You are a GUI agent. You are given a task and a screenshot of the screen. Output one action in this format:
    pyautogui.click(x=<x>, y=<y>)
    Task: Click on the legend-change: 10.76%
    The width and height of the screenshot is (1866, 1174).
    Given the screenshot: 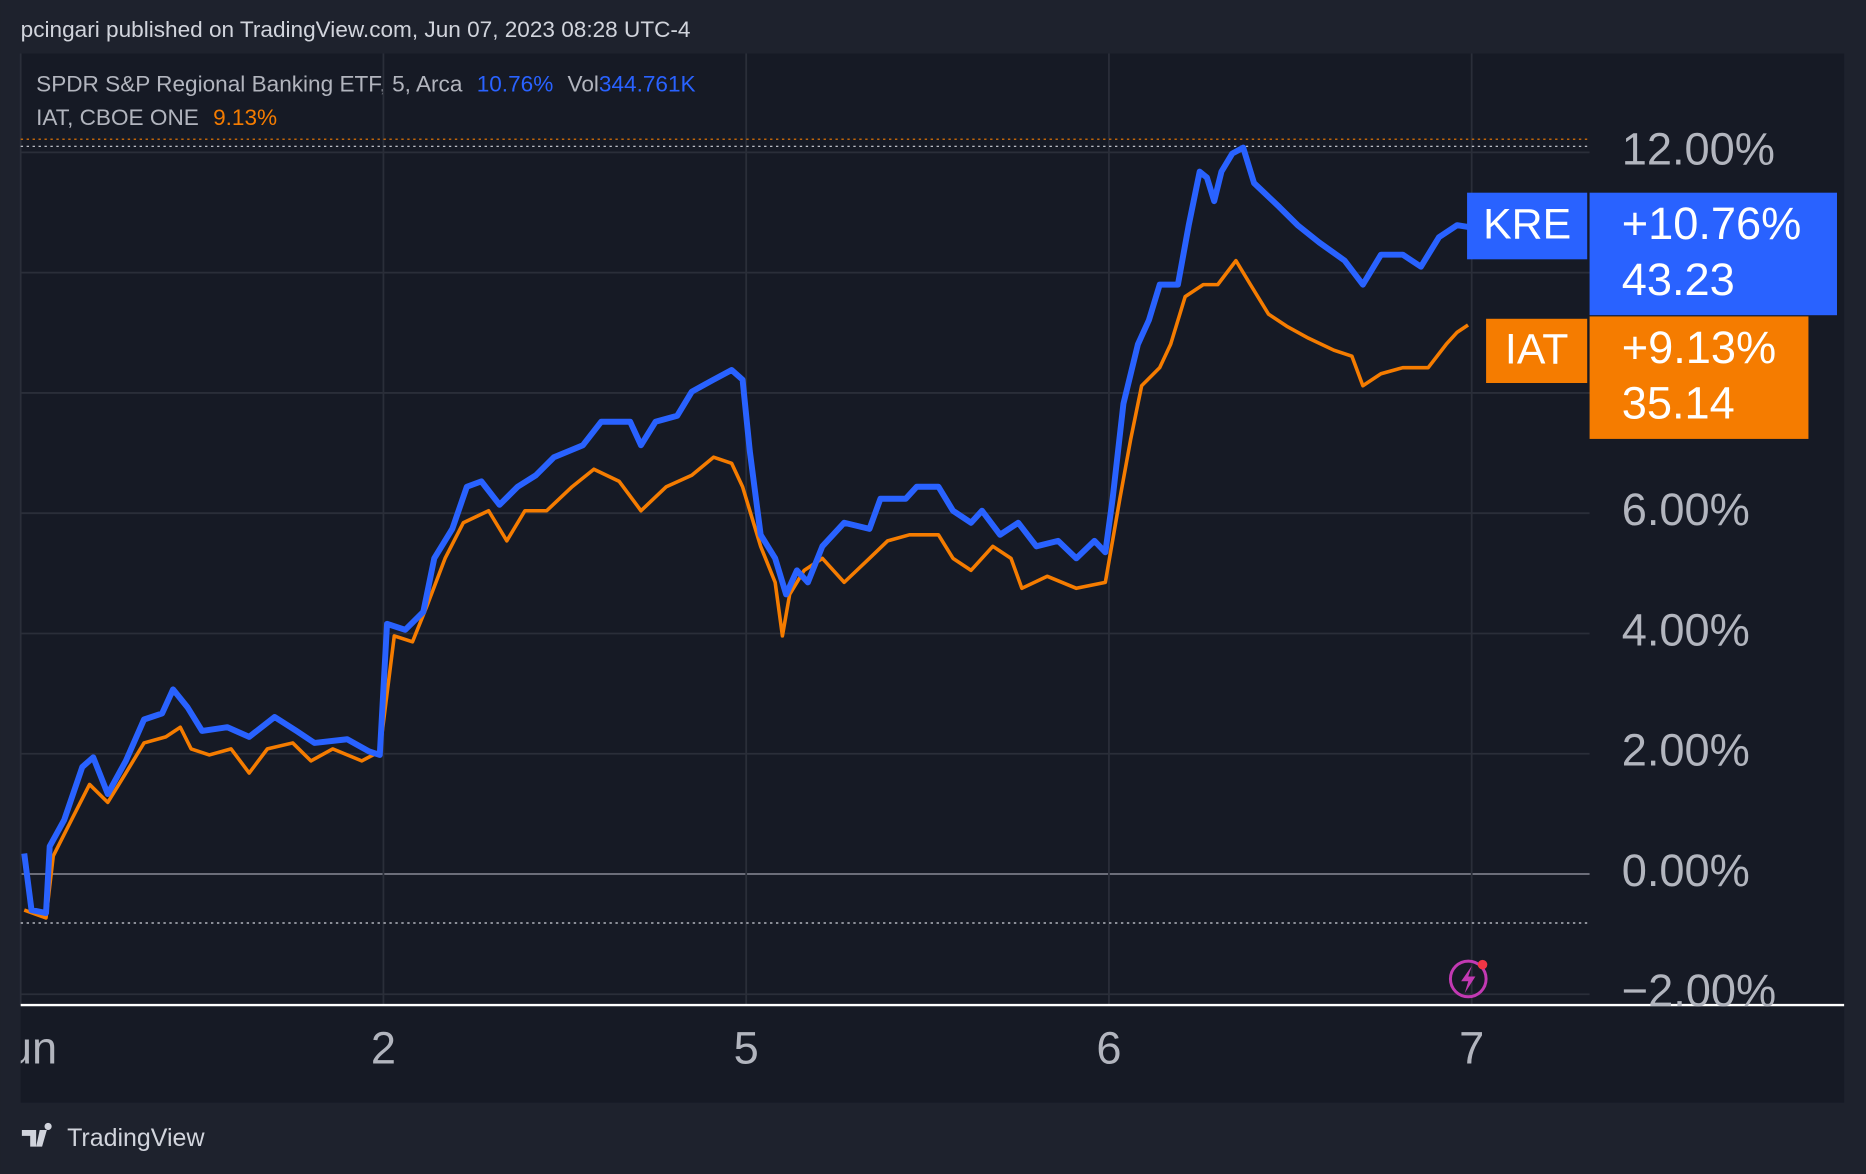 What is the action you would take?
    pyautogui.click(x=515, y=84)
    